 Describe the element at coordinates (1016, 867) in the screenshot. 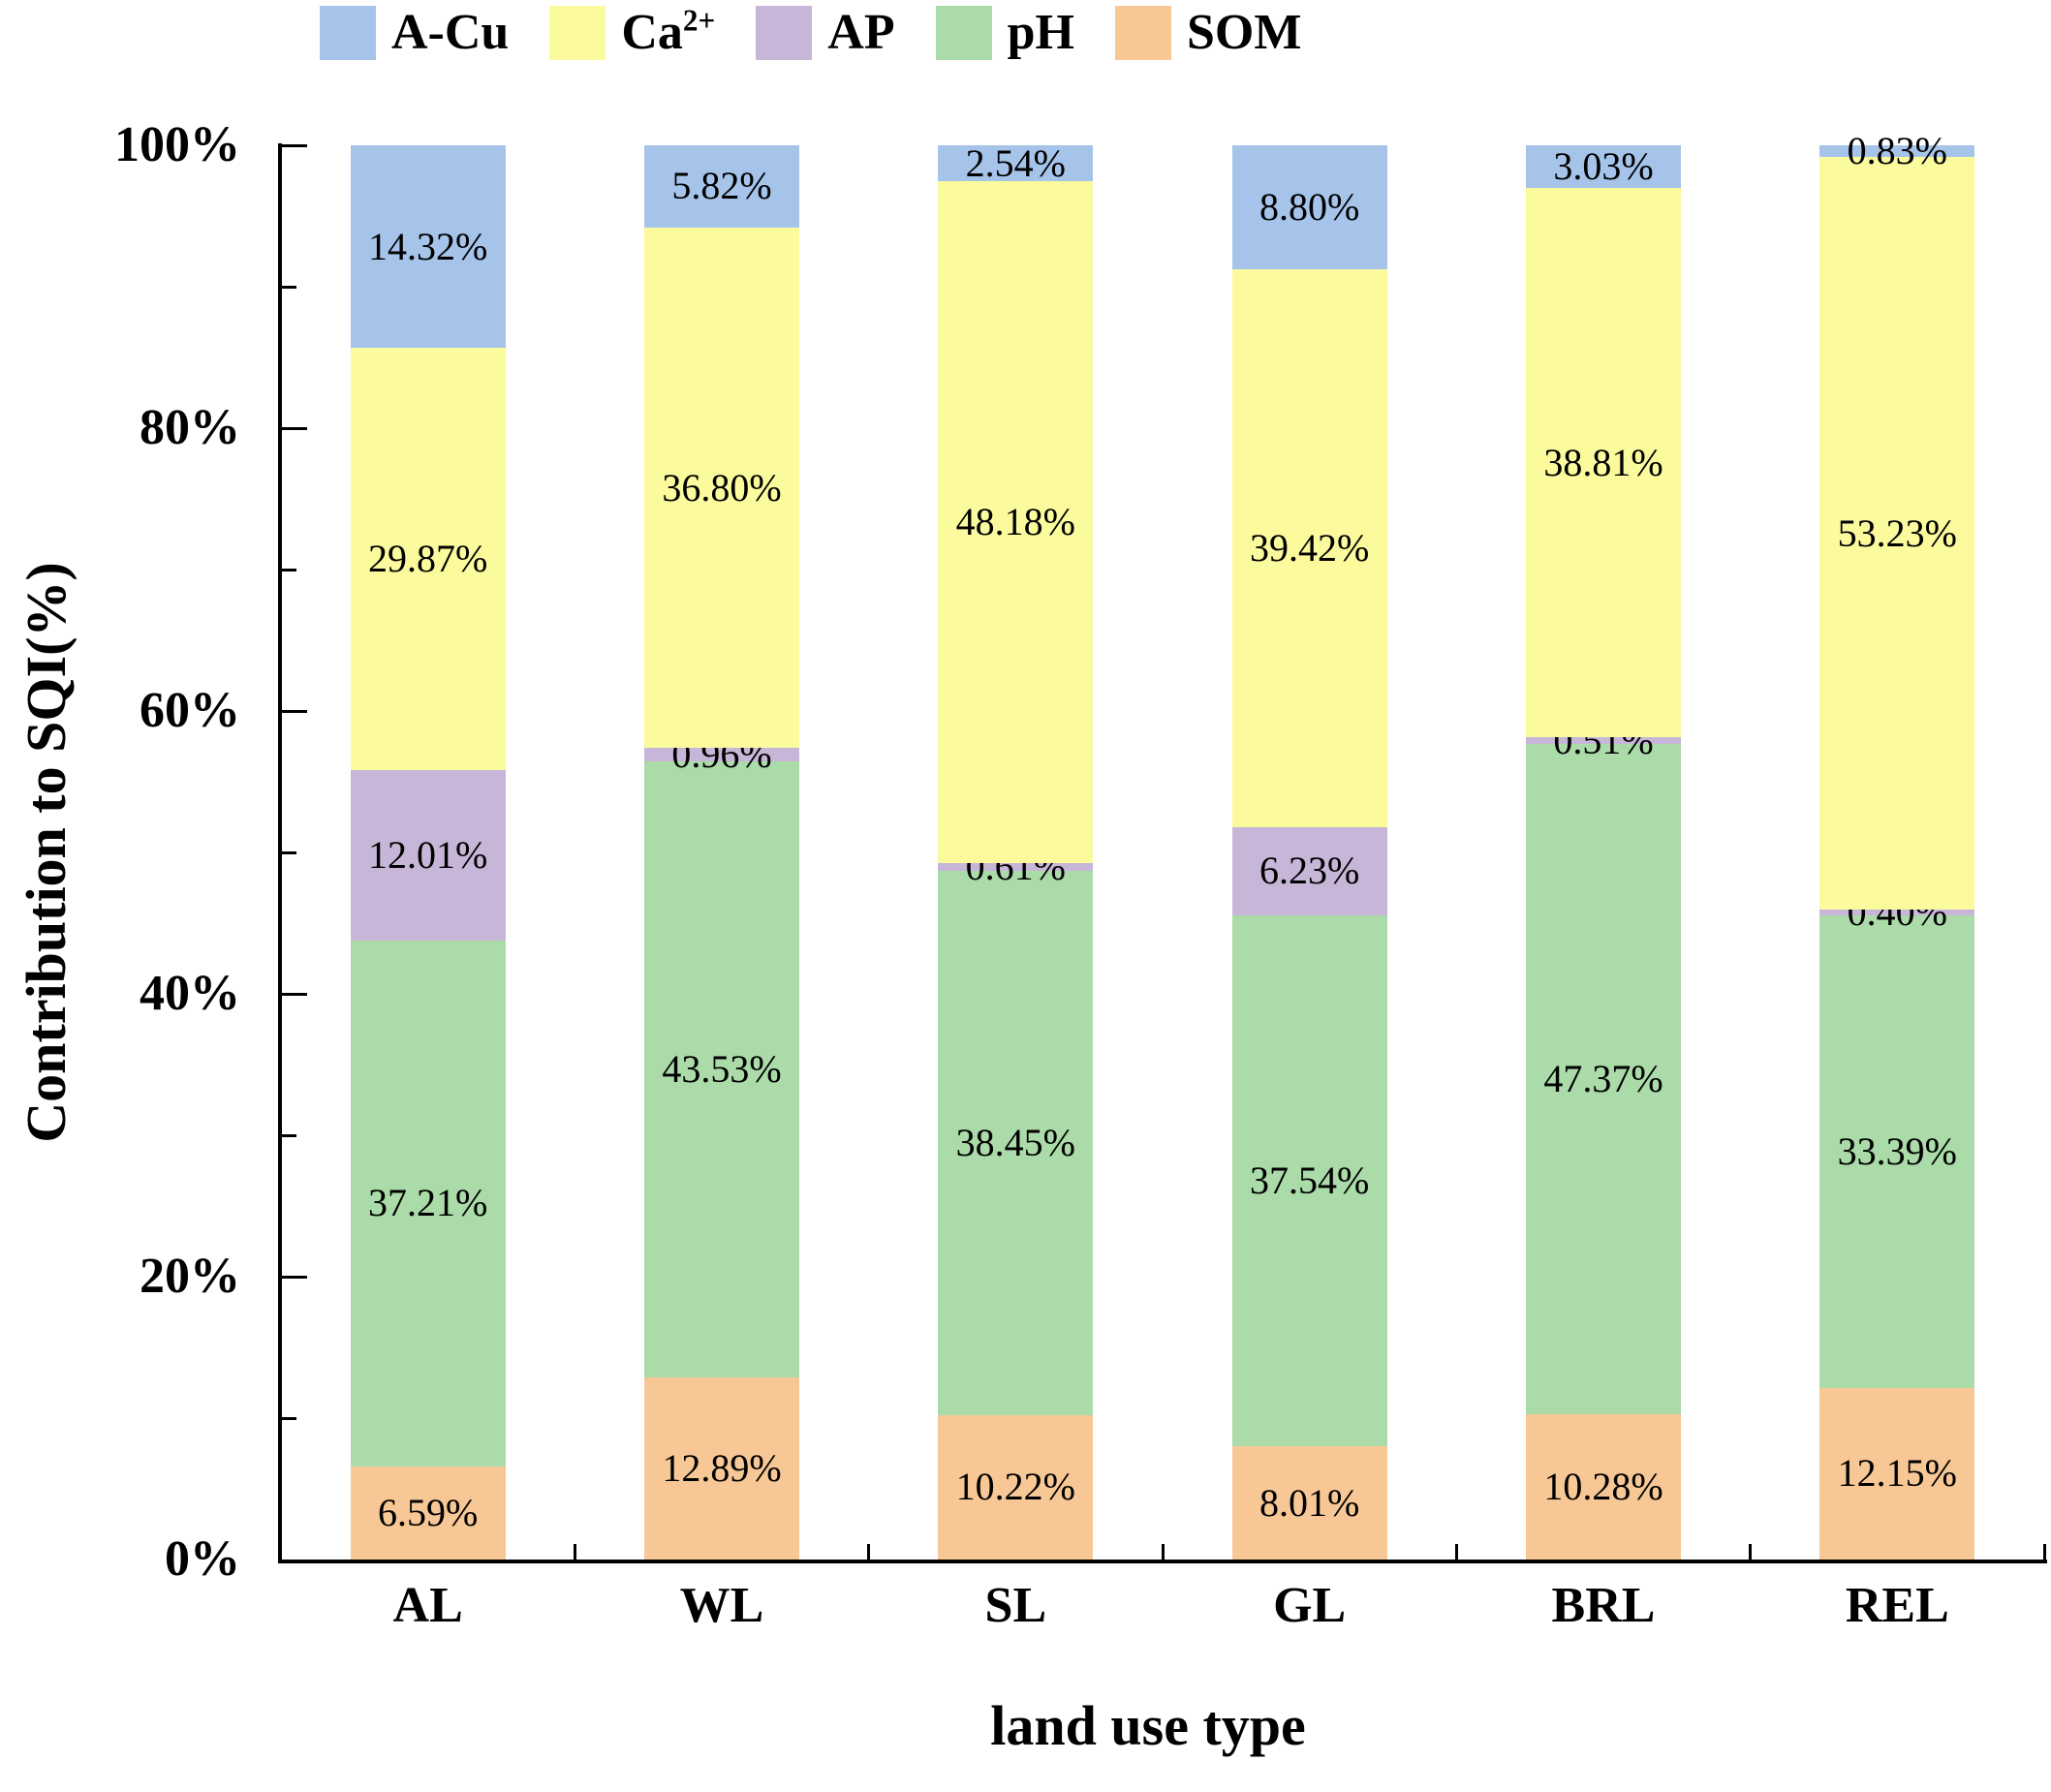

I see `bar-segment-ap-sl` at that location.